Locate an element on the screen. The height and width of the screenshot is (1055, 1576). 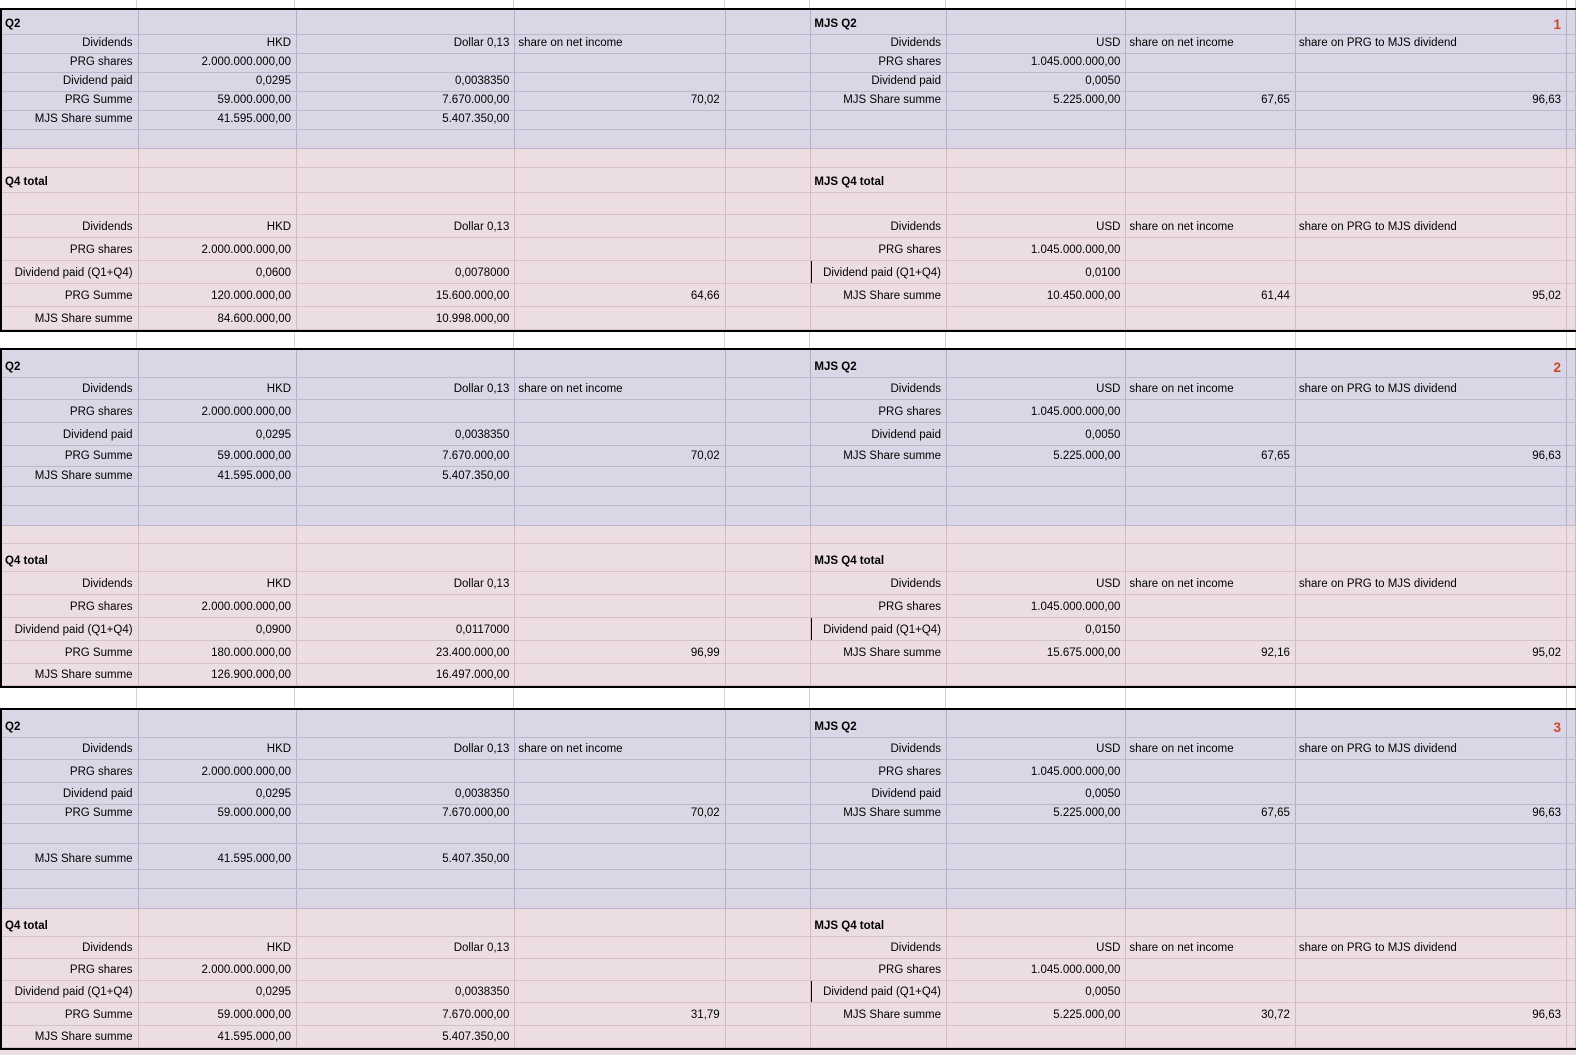
value-cell: 0,0900 is located at coordinates (218, 629).